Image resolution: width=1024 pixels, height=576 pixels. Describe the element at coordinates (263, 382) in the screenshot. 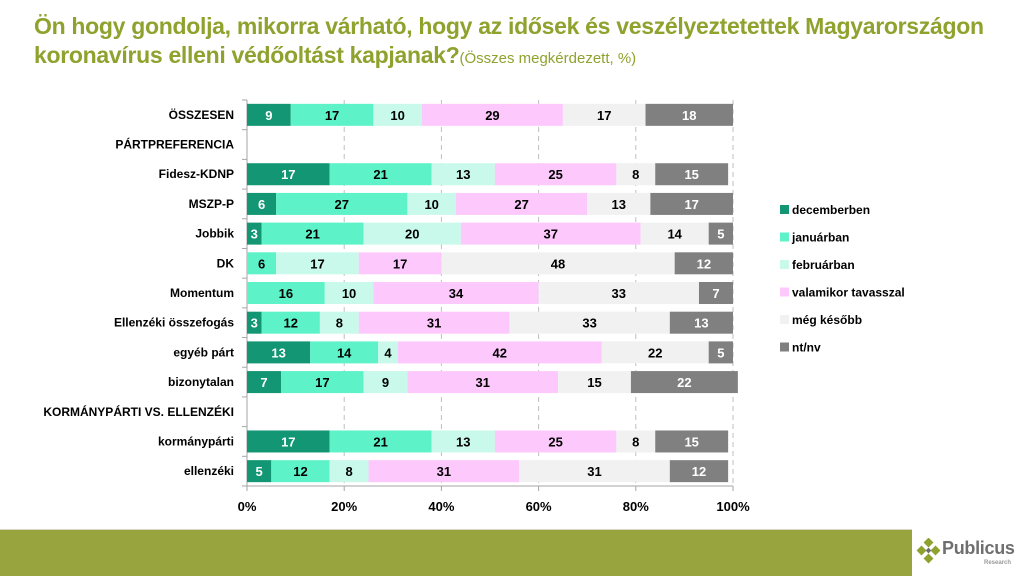

I see `data-label: 7` at that location.